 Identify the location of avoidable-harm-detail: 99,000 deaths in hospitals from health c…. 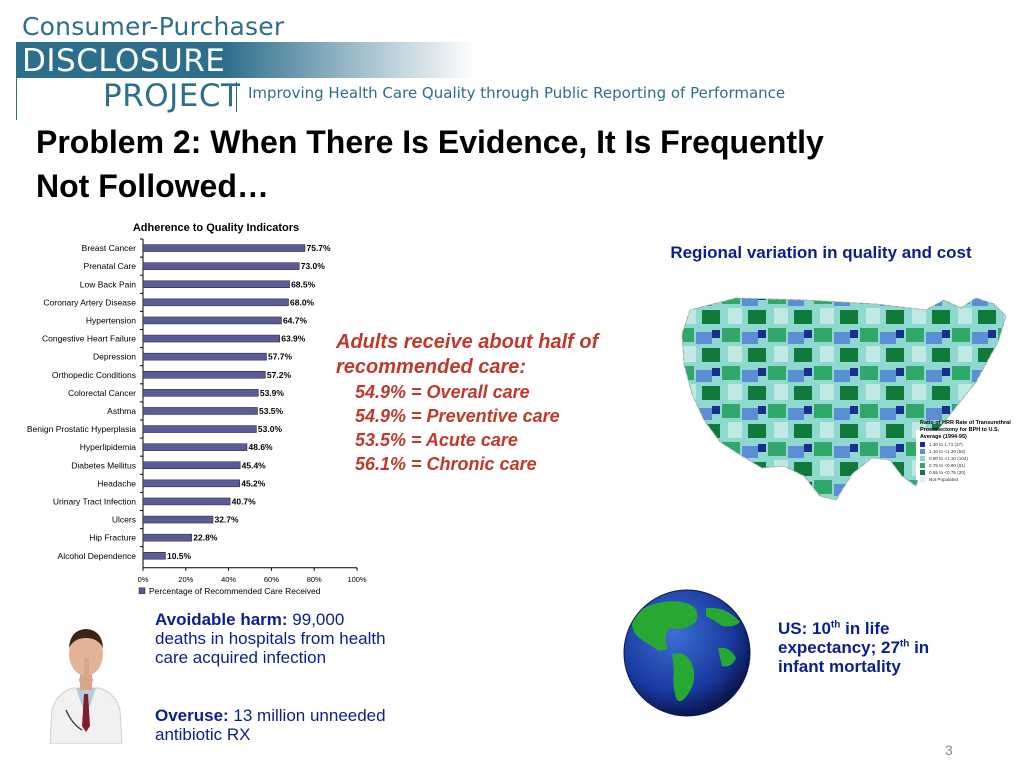
(270, 638).